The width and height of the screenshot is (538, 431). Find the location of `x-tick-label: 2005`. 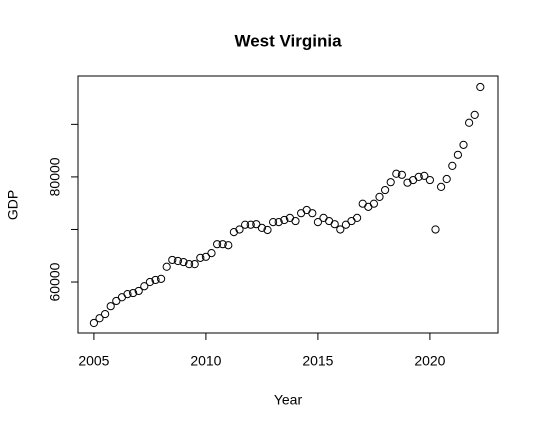

x-tick-label: 2005 is located at coordinates (93, 361).